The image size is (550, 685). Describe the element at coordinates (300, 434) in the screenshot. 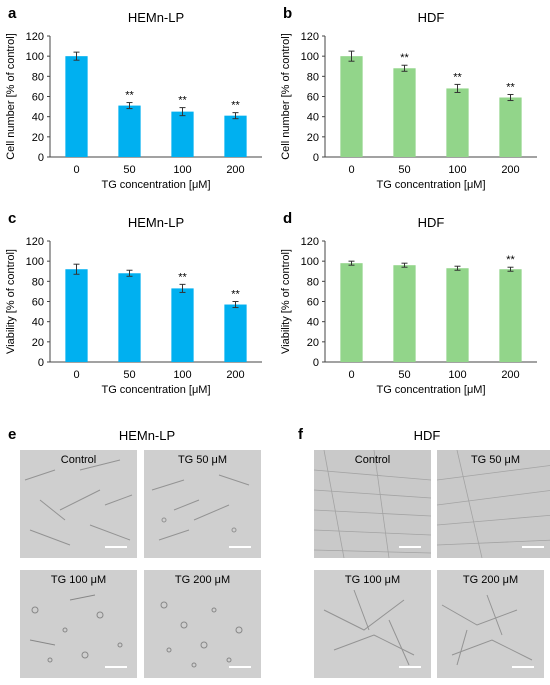

I see `panel-letter-f: f` at that location.